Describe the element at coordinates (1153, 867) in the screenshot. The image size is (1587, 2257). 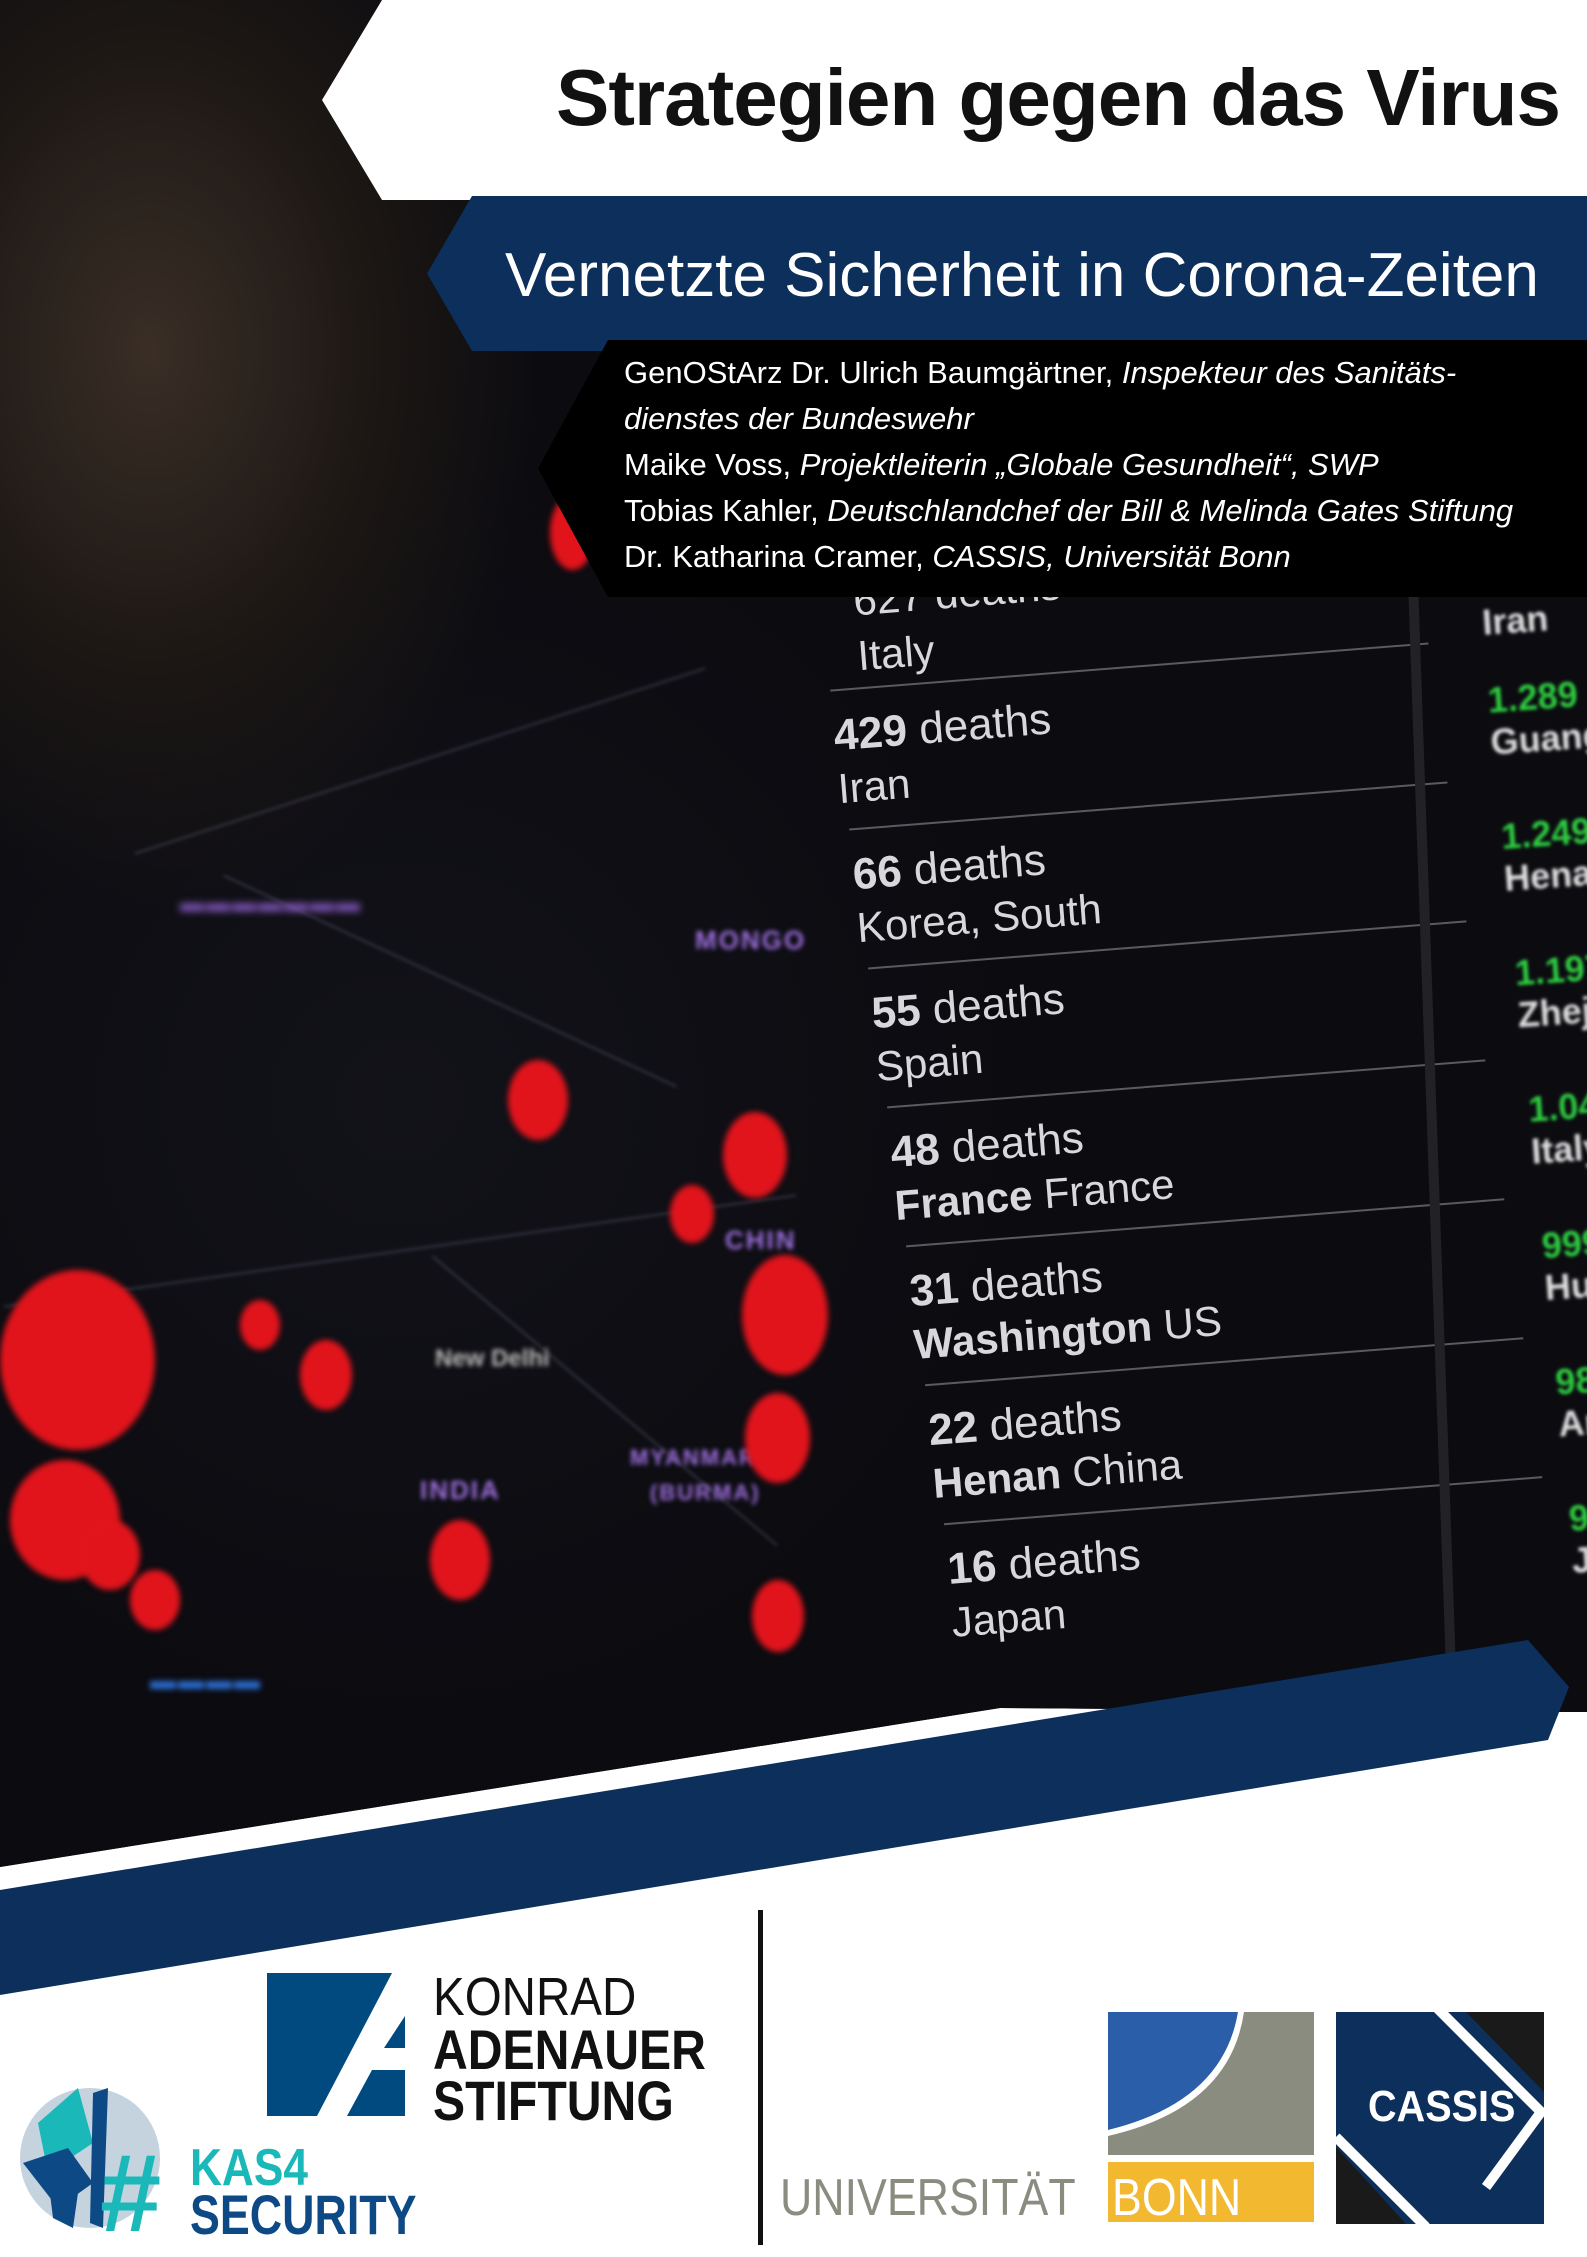
I see `deaths-list-item: 66 deaths Korea, South` at that location.